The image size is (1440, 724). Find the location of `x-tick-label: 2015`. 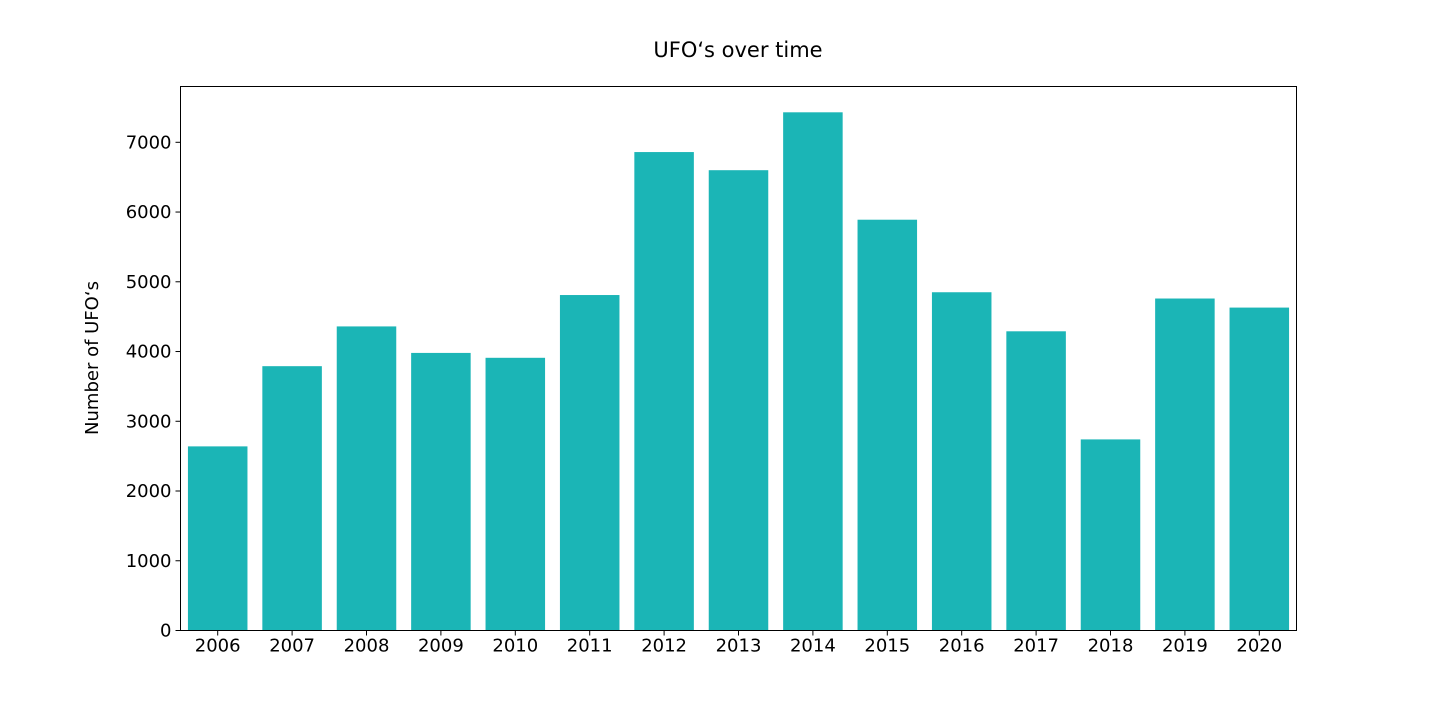

x-tick-label: 2015 is located at coordinates (887, 646).